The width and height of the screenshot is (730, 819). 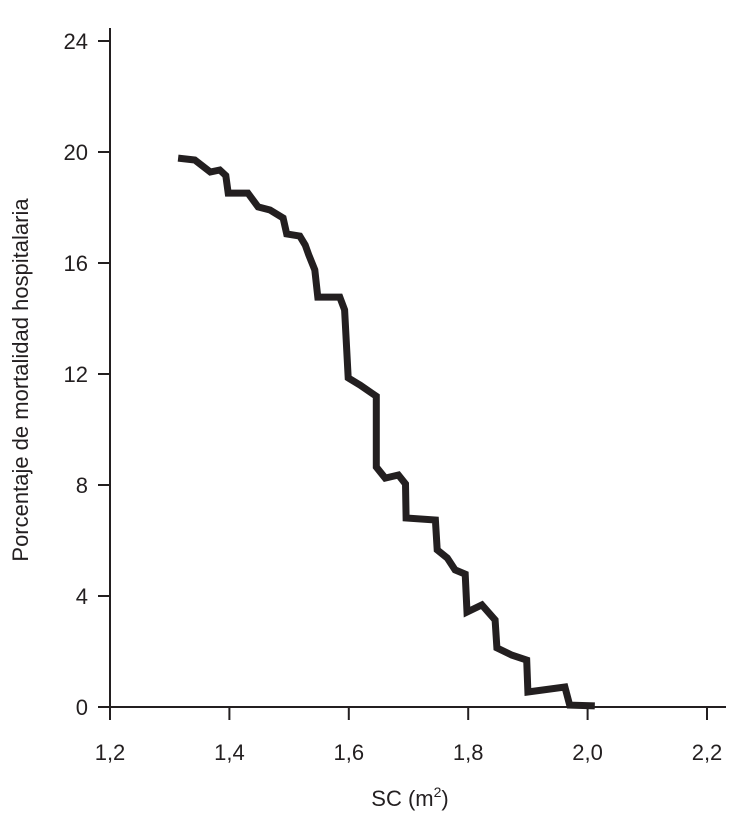 What do you see at coordinates (76, 41) in the screenshot?
I see `y-tick-label: 24` at bounding box center [76, 41].